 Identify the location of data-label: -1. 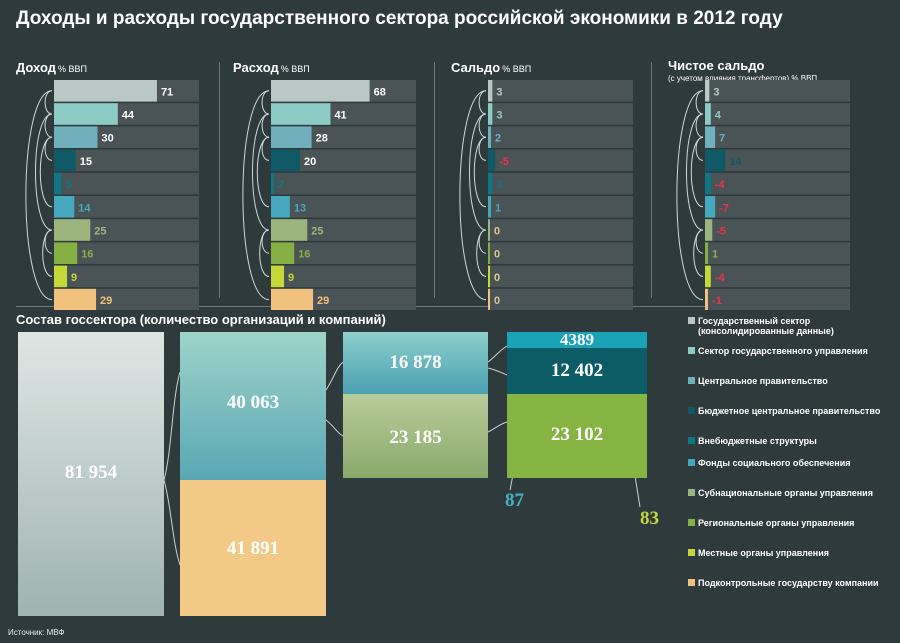
(717, 301).